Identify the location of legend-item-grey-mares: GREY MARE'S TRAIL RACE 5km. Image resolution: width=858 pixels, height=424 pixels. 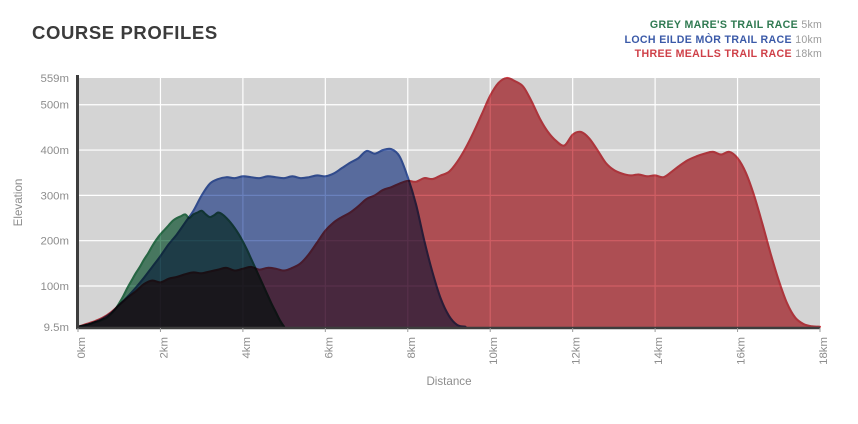
(723, 25).